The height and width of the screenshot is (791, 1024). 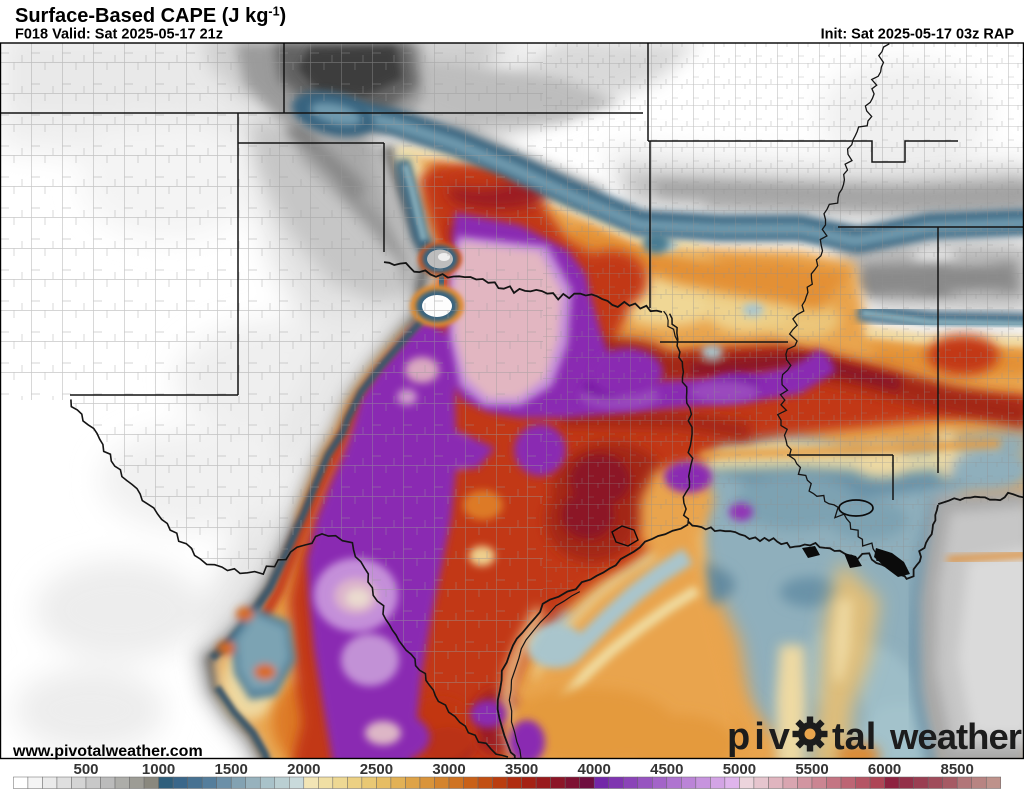 I want to click on svg-text: weather, so click(x=955, y=736).